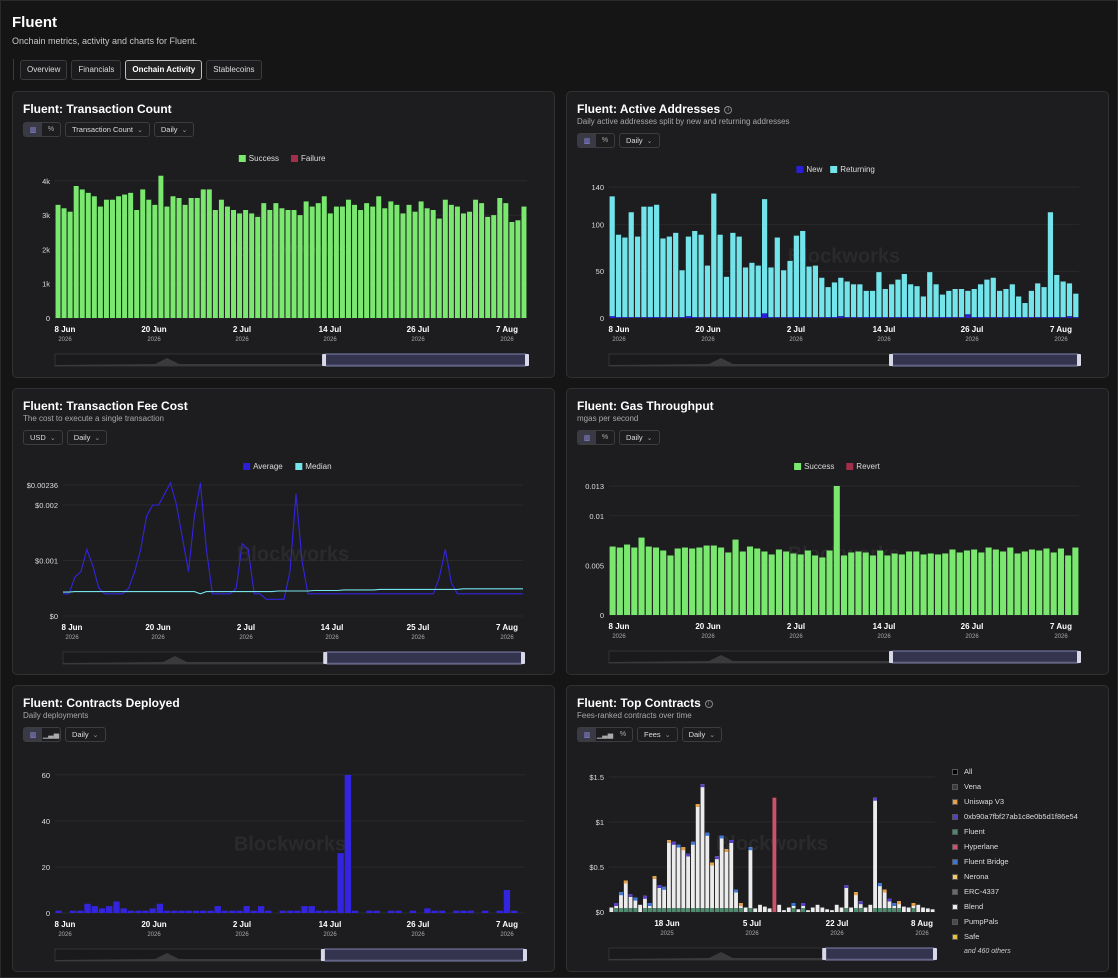  Describe the element at coordinates (596, 867) in the screenshot. I see `y-tick-label: $0.5` at that location.